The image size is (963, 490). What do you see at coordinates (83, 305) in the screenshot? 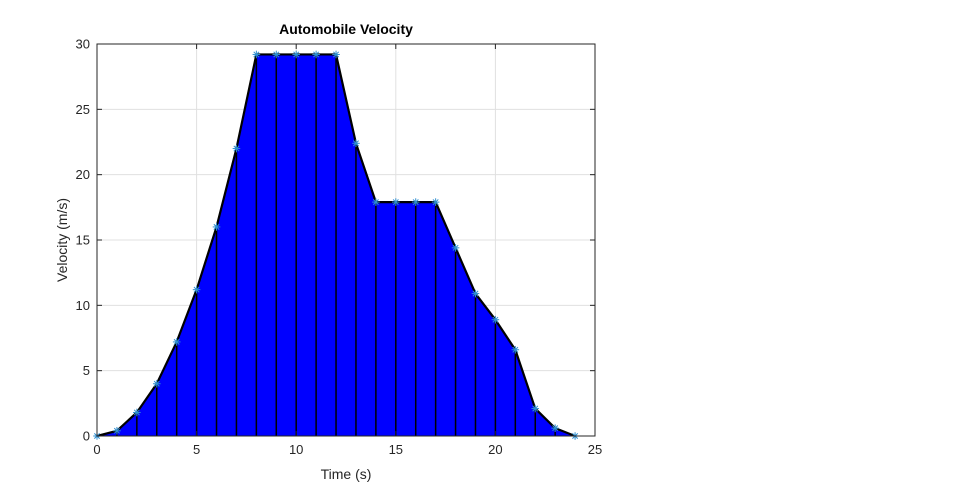
I see `y-tick-label: 10` at bounding box center [83, 305].